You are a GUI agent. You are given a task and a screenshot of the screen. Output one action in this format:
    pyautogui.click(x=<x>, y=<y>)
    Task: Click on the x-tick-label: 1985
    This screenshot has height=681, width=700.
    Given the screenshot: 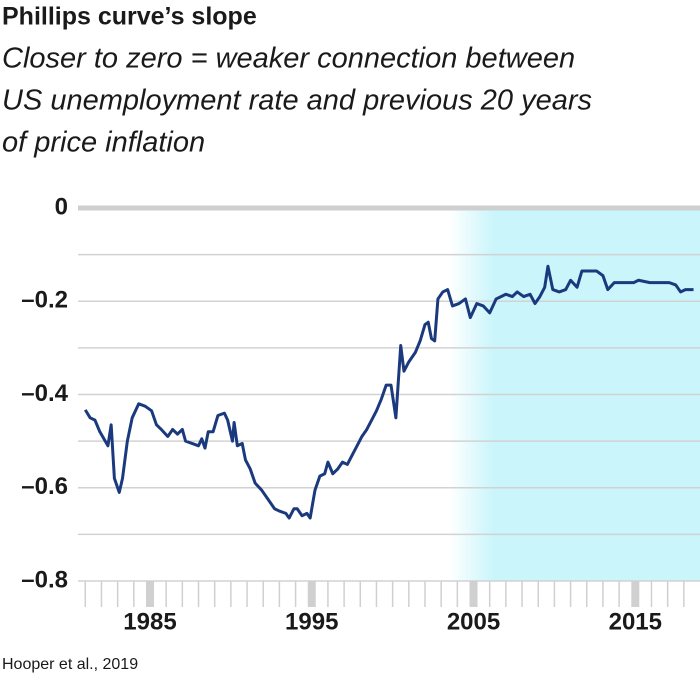 What is the action you would take?
    pyautogui.click(x=149, y=621)
    